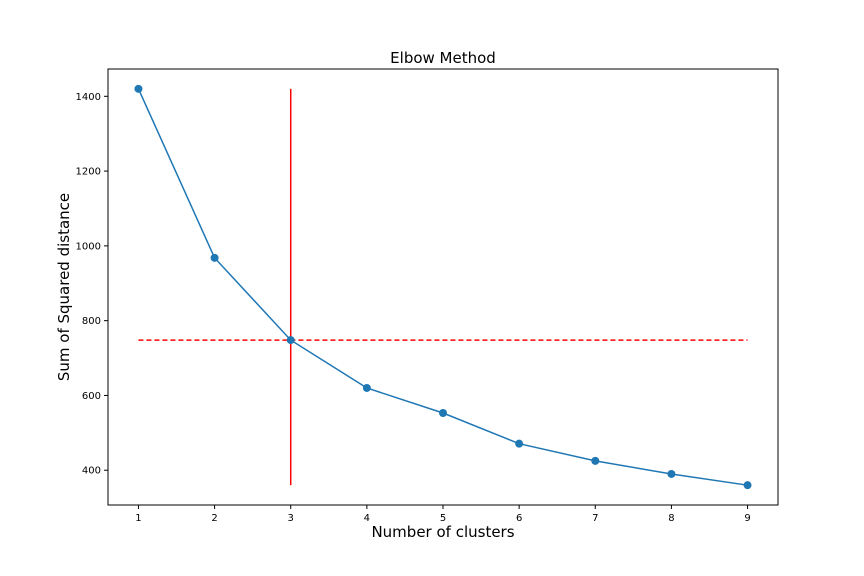 This screenshot has height=576, width=864. I want to click on y-tick-label: 1000, so click(88, 246).